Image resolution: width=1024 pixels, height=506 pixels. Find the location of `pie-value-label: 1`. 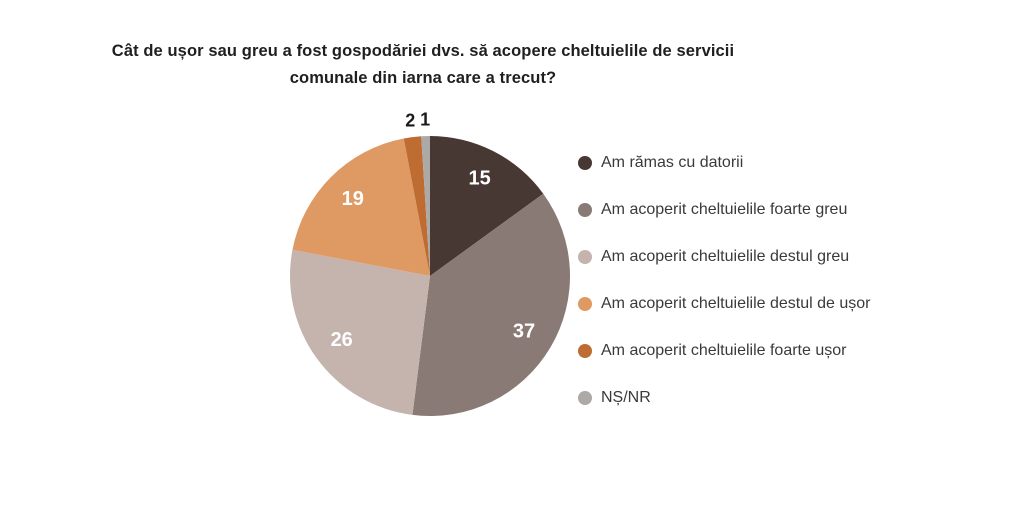

pie-value-label: 1 is located at coordinates (425, 119).